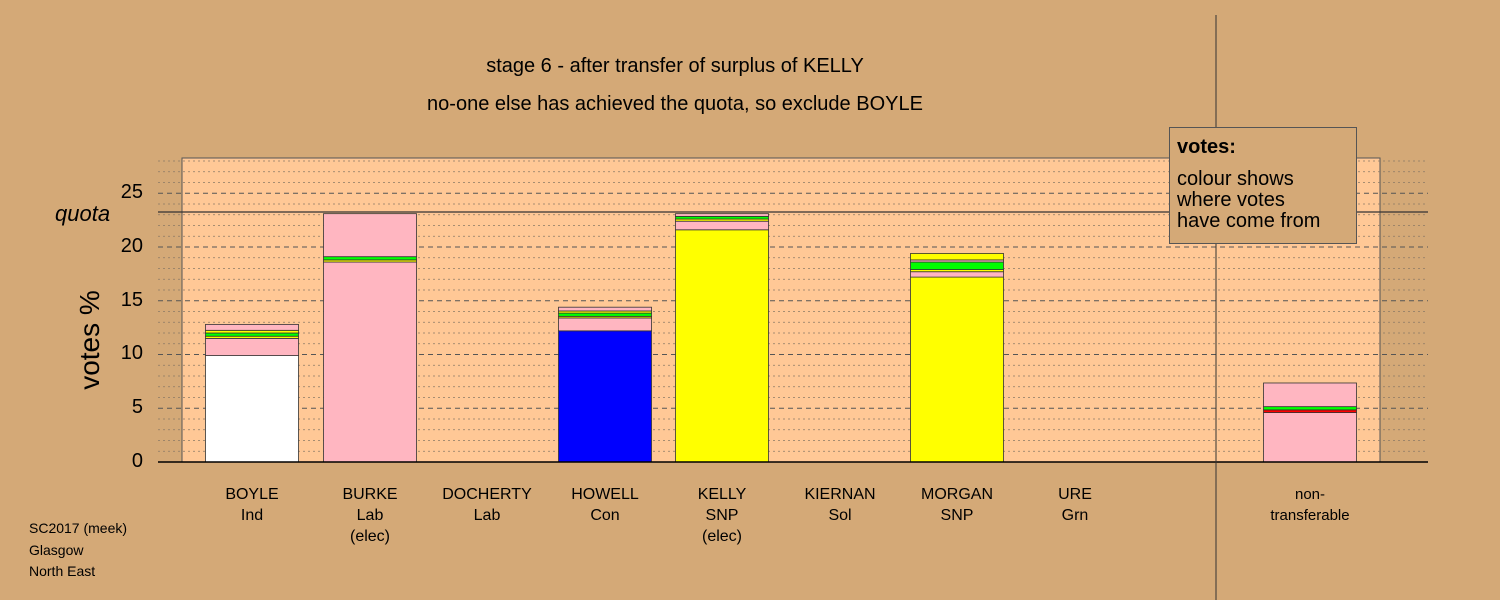  I want to click on quota-label: quota, so click(83, 213).